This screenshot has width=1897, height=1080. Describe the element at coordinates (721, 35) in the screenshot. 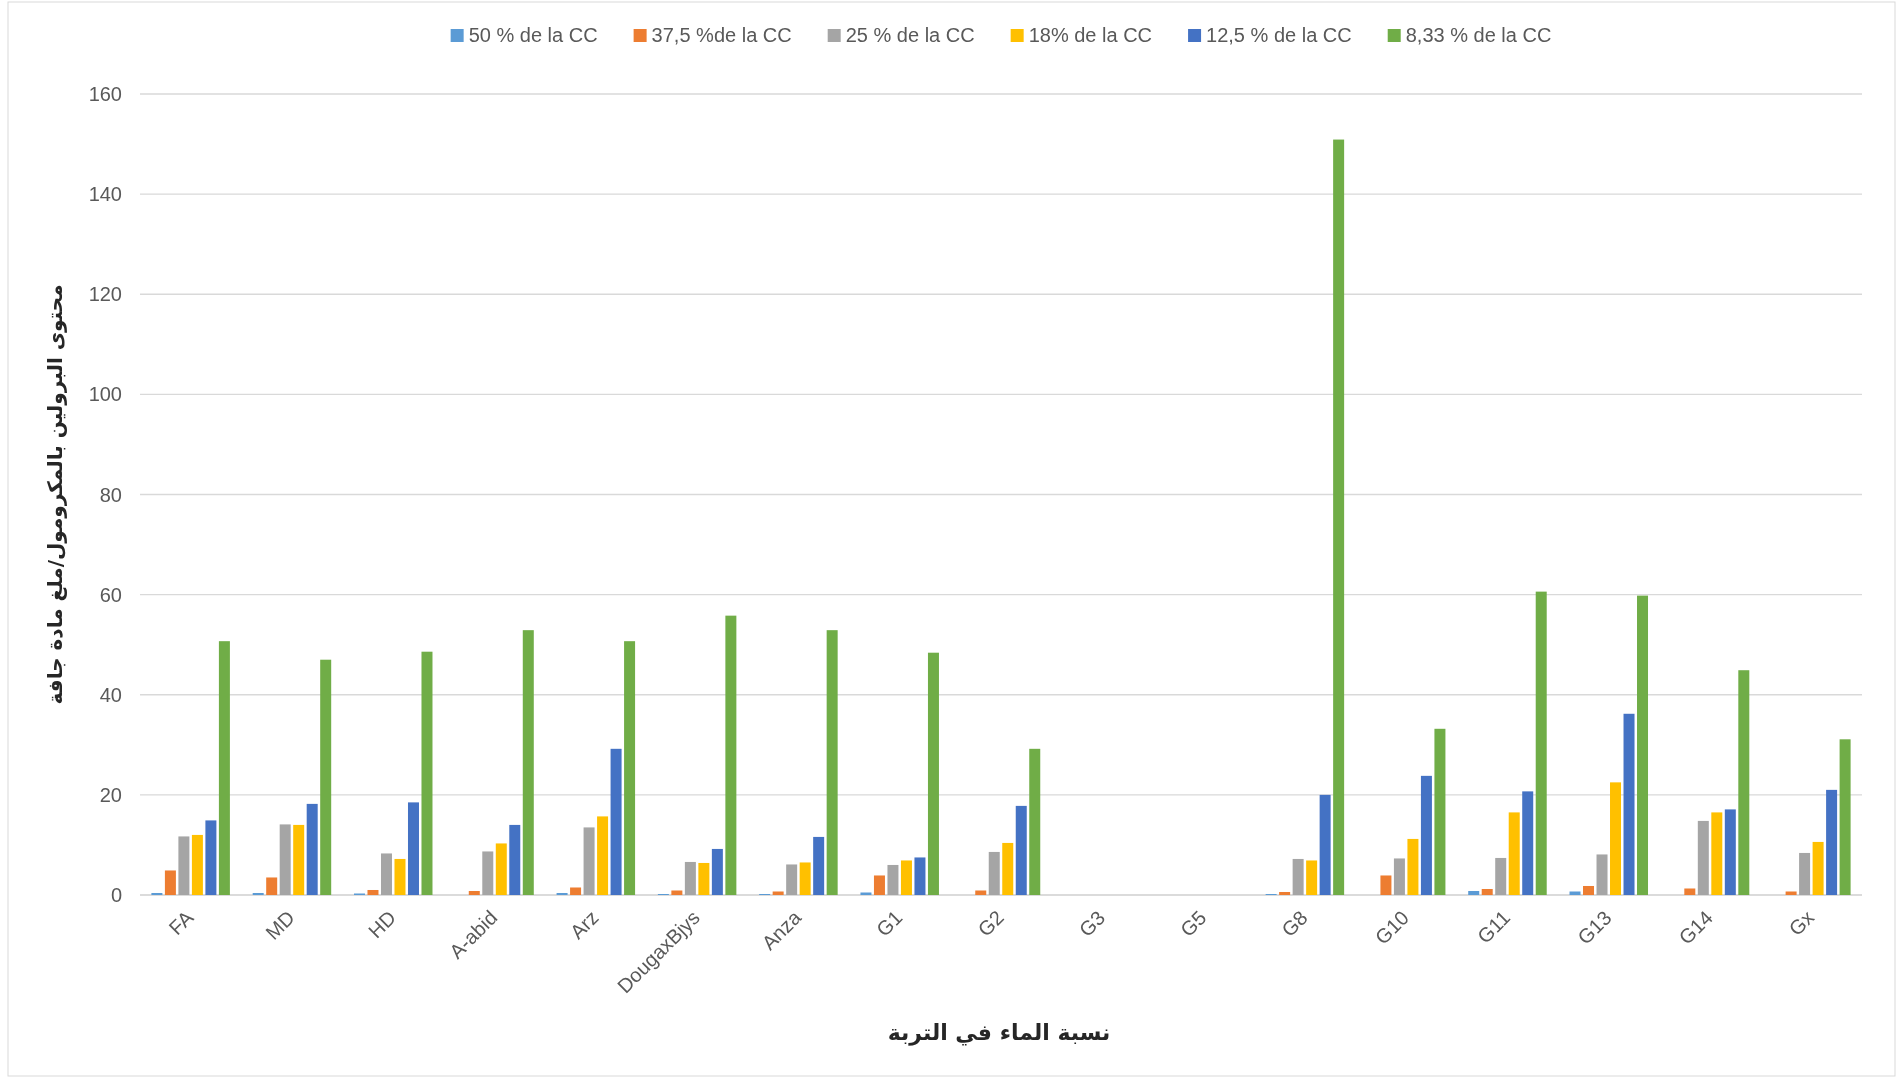

I see `legend-label: 37,5 %de la CC` at that location.